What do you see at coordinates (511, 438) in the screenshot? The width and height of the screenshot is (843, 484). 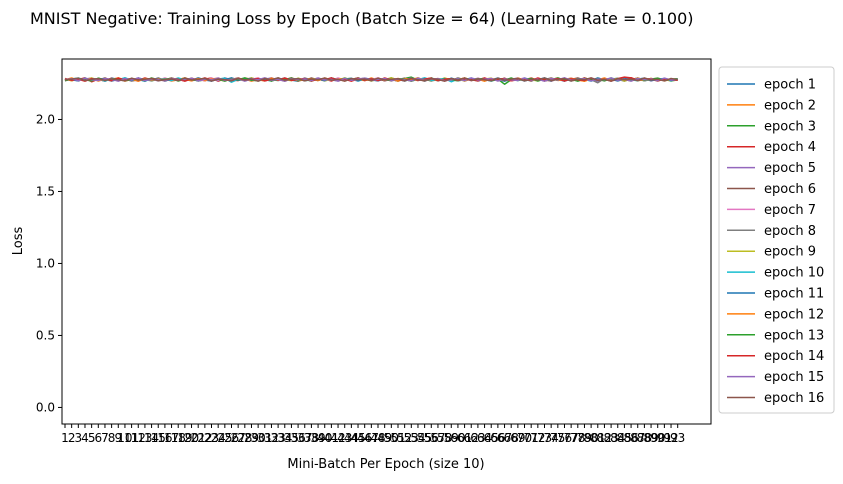 I see `x-tick-label: 68` at bounding box center [511, 438].